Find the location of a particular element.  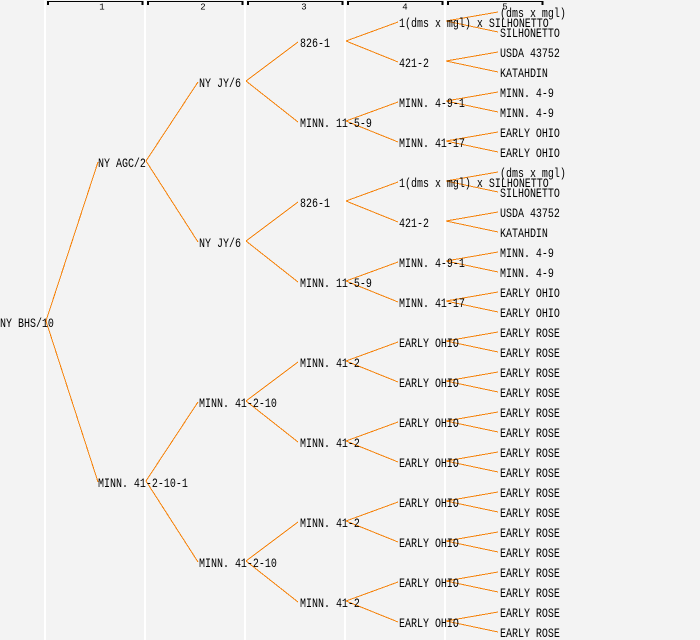

svg-text: NY BHS/10 is located at coordinates (27, 324).